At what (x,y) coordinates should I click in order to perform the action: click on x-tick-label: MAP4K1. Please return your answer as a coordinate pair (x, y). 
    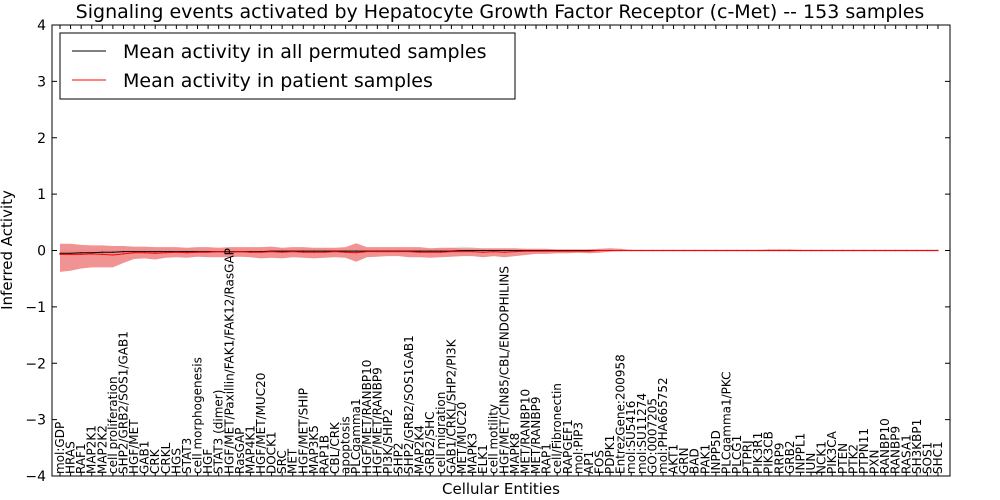
    Looking at the image, I should click on (250, 449).